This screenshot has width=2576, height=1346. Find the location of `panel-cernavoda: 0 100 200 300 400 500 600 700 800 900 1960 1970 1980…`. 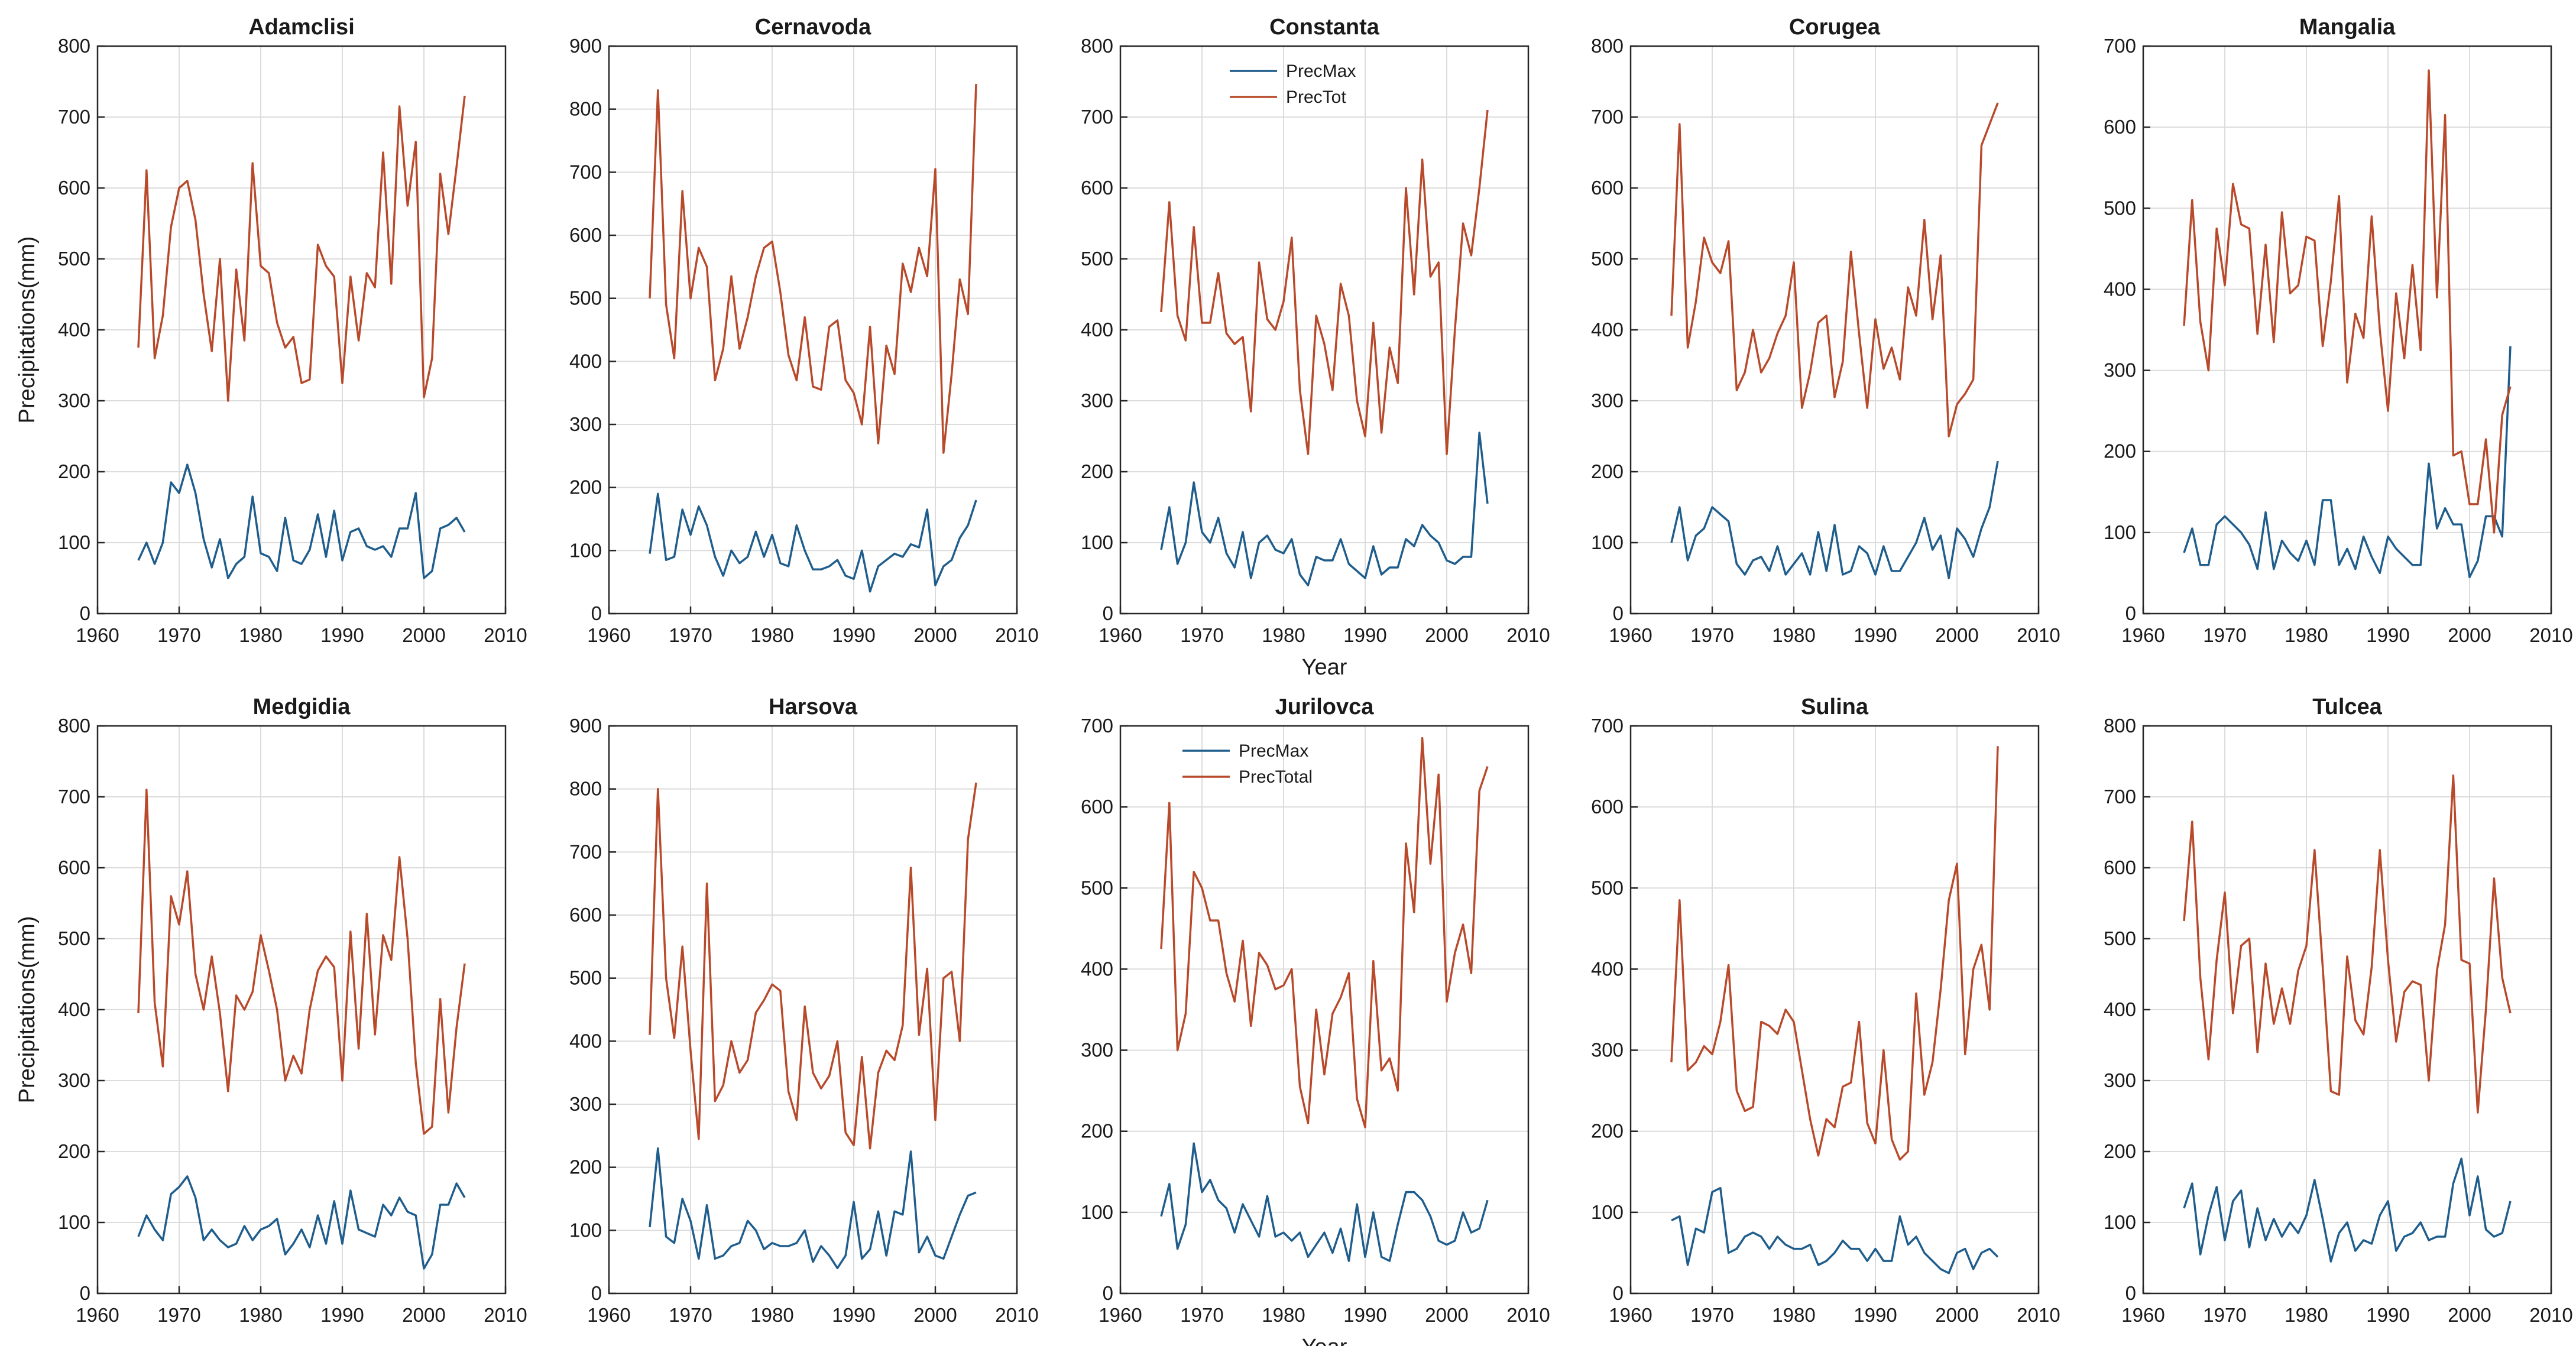

panel-cernavoda: 0 100 200 300 400 500 600 700 800 900 1960 1970 1980… is located at coordinates (804, 330).